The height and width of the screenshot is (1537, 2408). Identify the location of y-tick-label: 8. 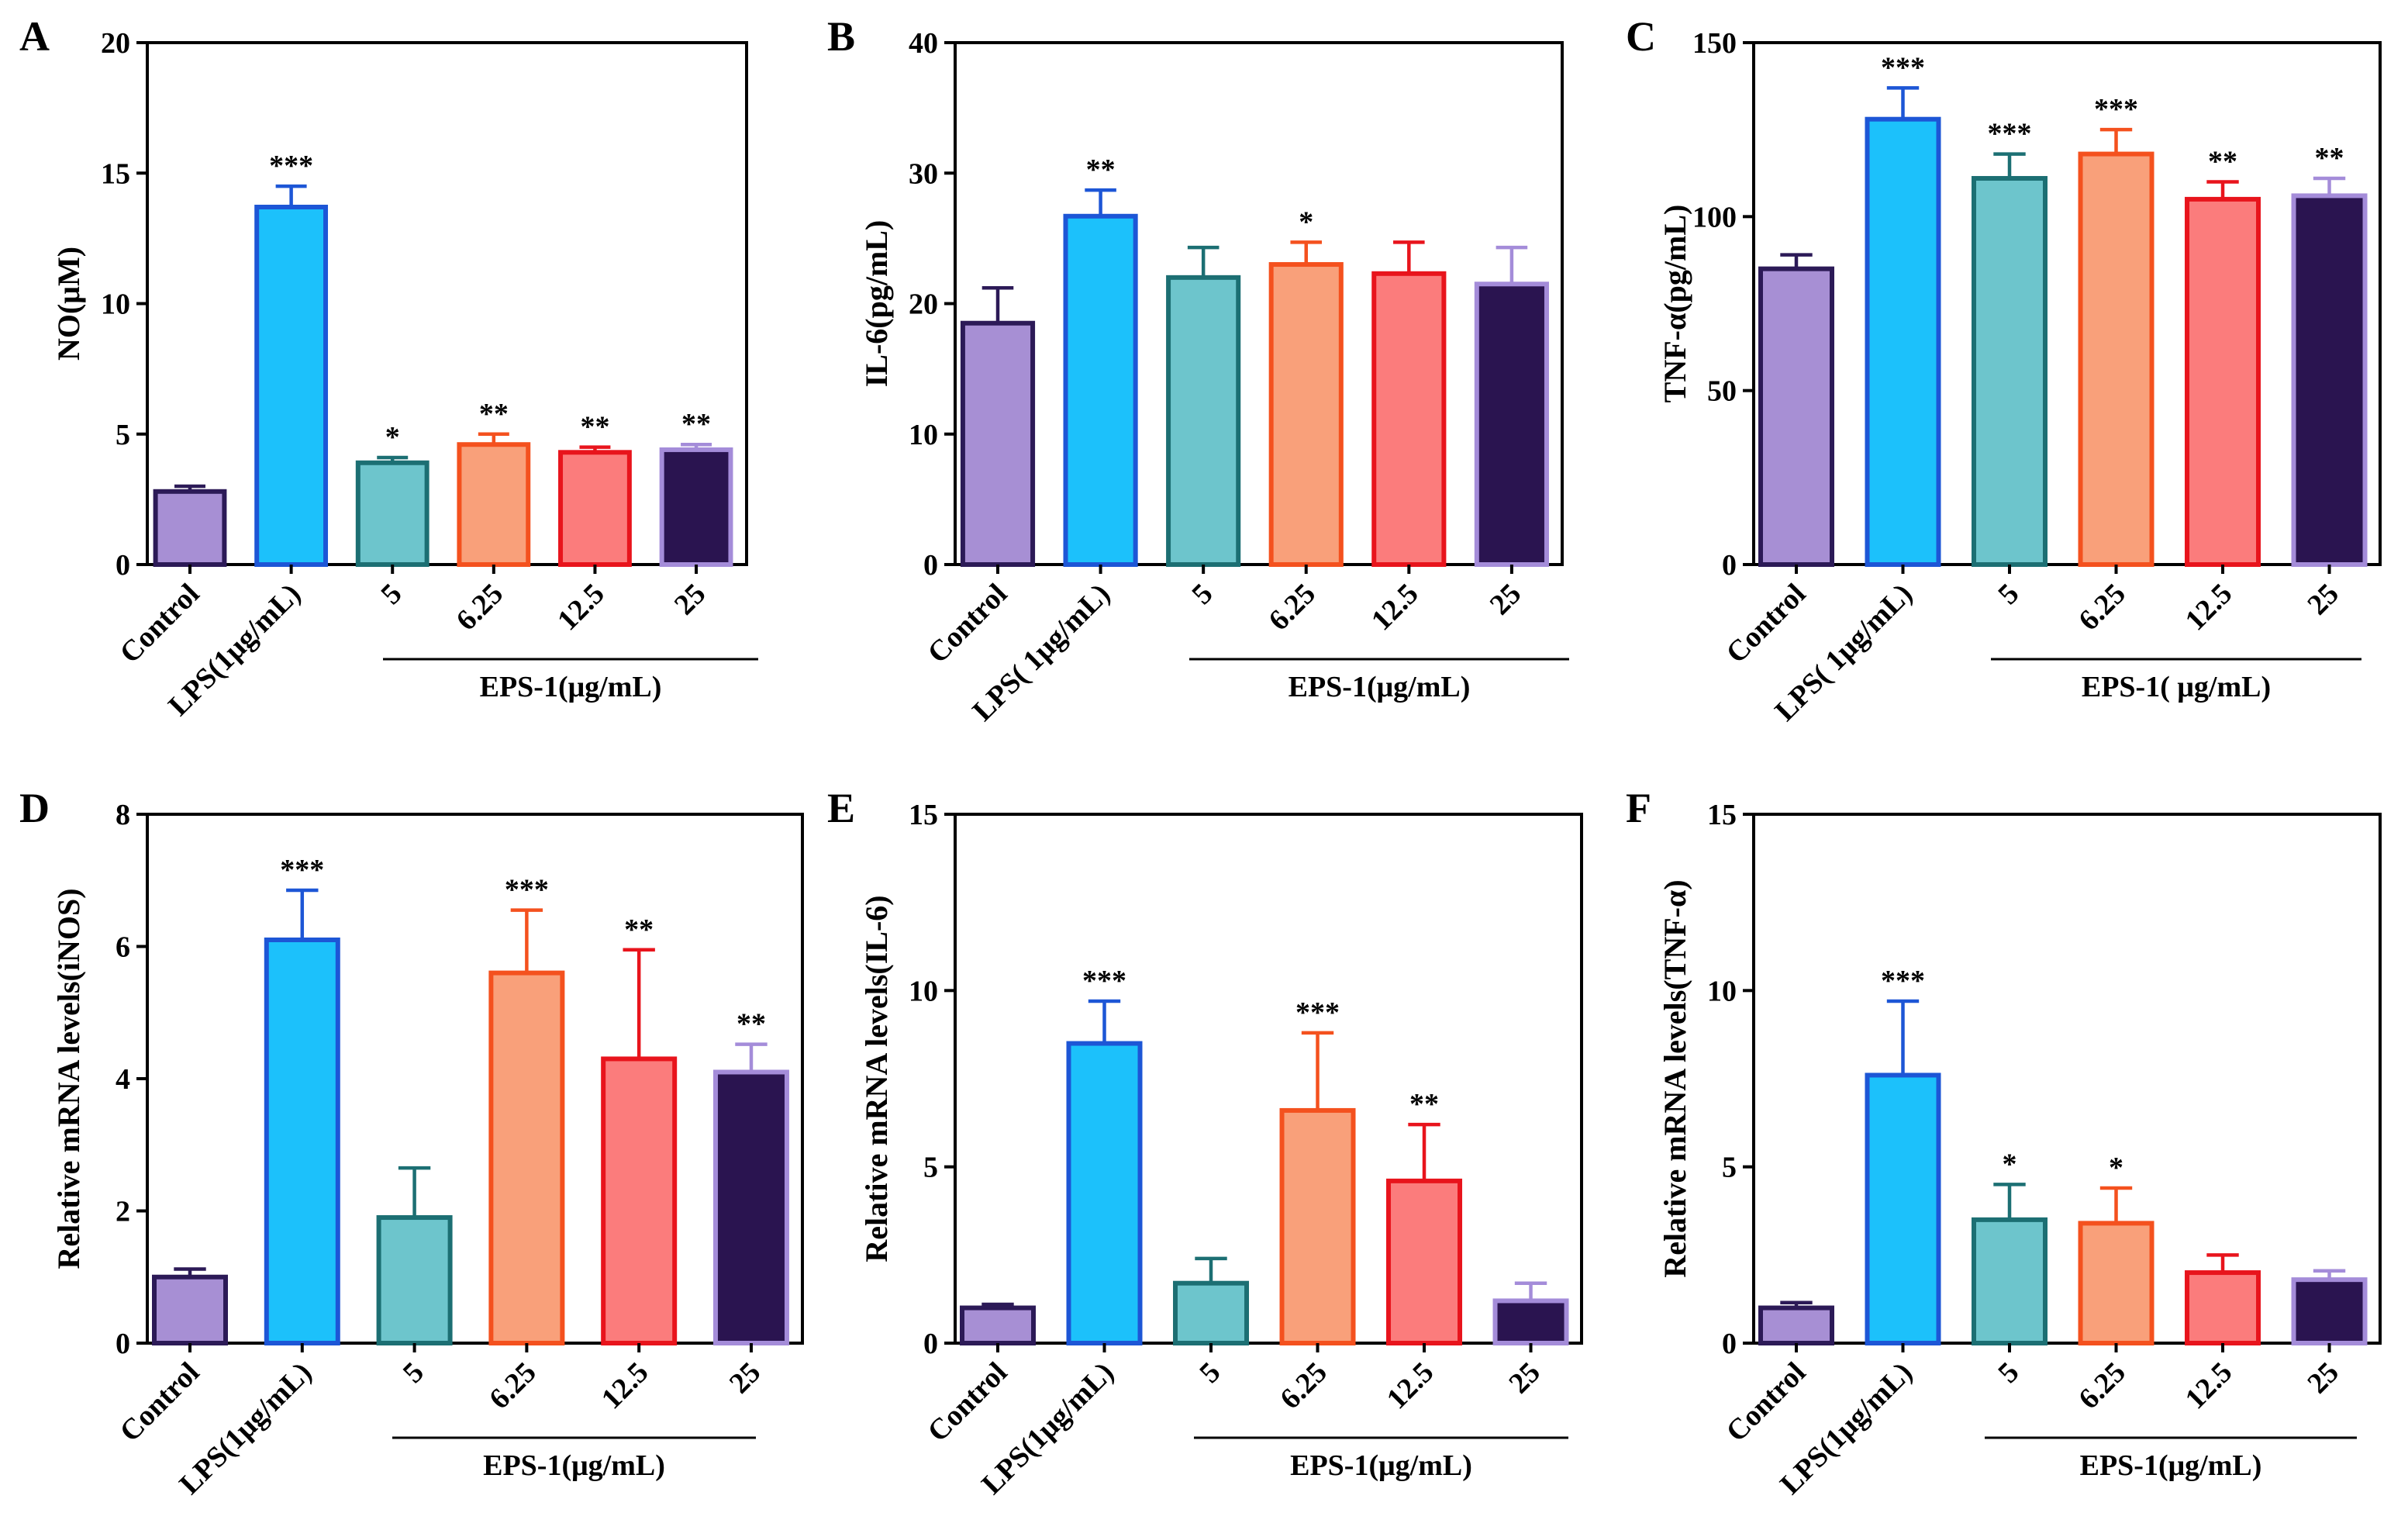
(123, 815).